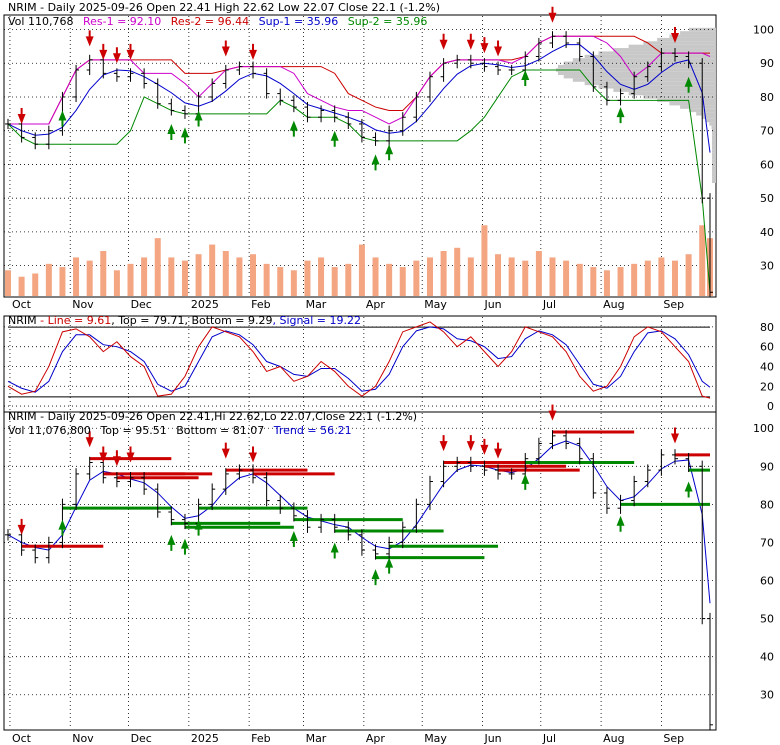  I want to click on x-tick-label: Nov, so click(83, 738).